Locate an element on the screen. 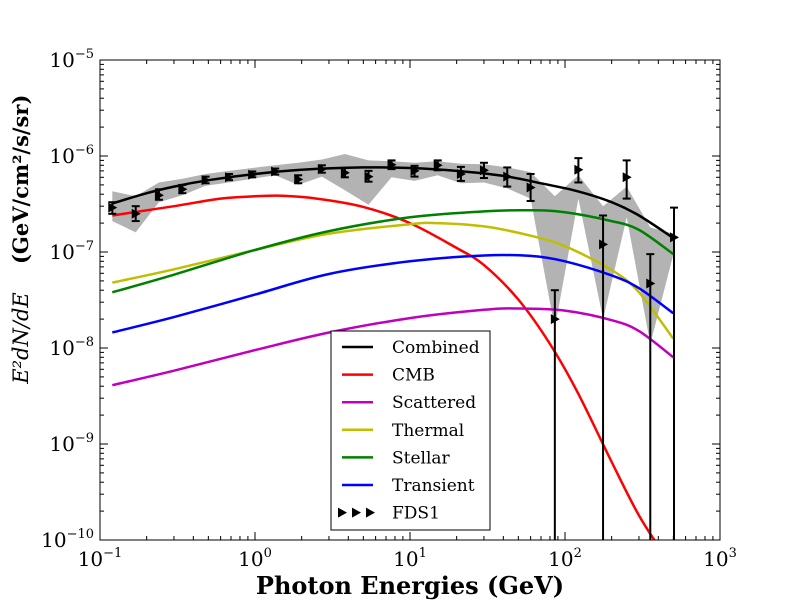 This screenshot has width=800, height=600. y-tick-exponent: −10 is located at coordinates (80, 534).